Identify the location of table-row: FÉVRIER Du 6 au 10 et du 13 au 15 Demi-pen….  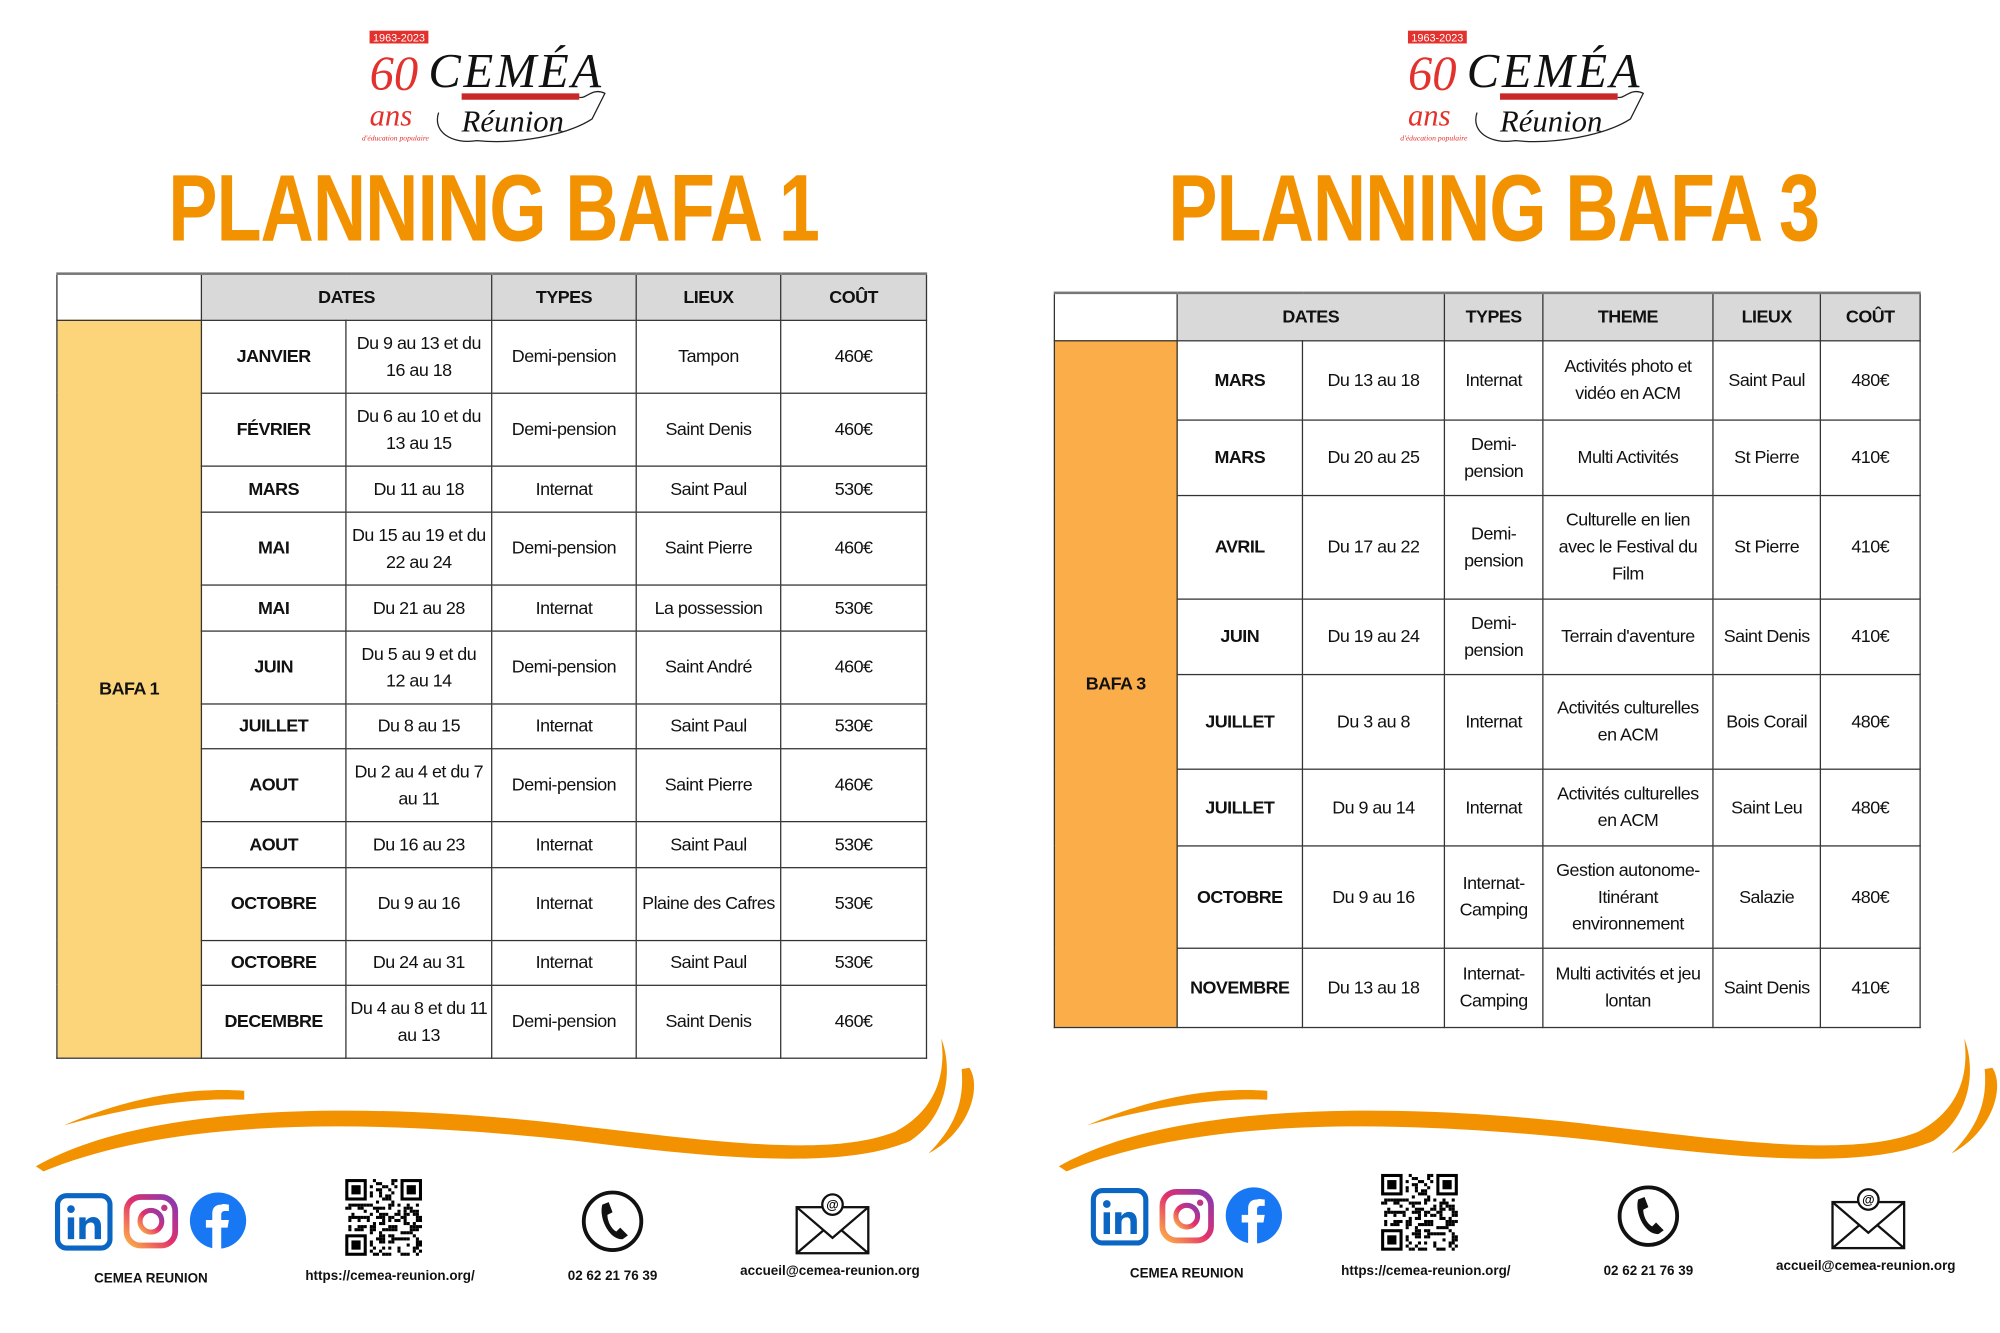
(492, 429).